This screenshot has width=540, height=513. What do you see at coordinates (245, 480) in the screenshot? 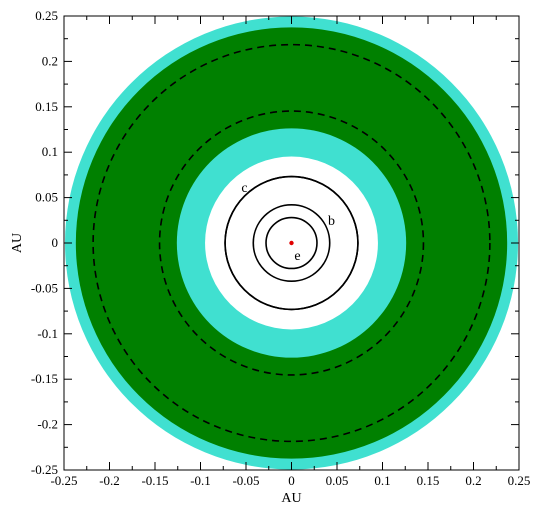
I see `x-tick-label: -0.05` at bounding box center [245, 480].